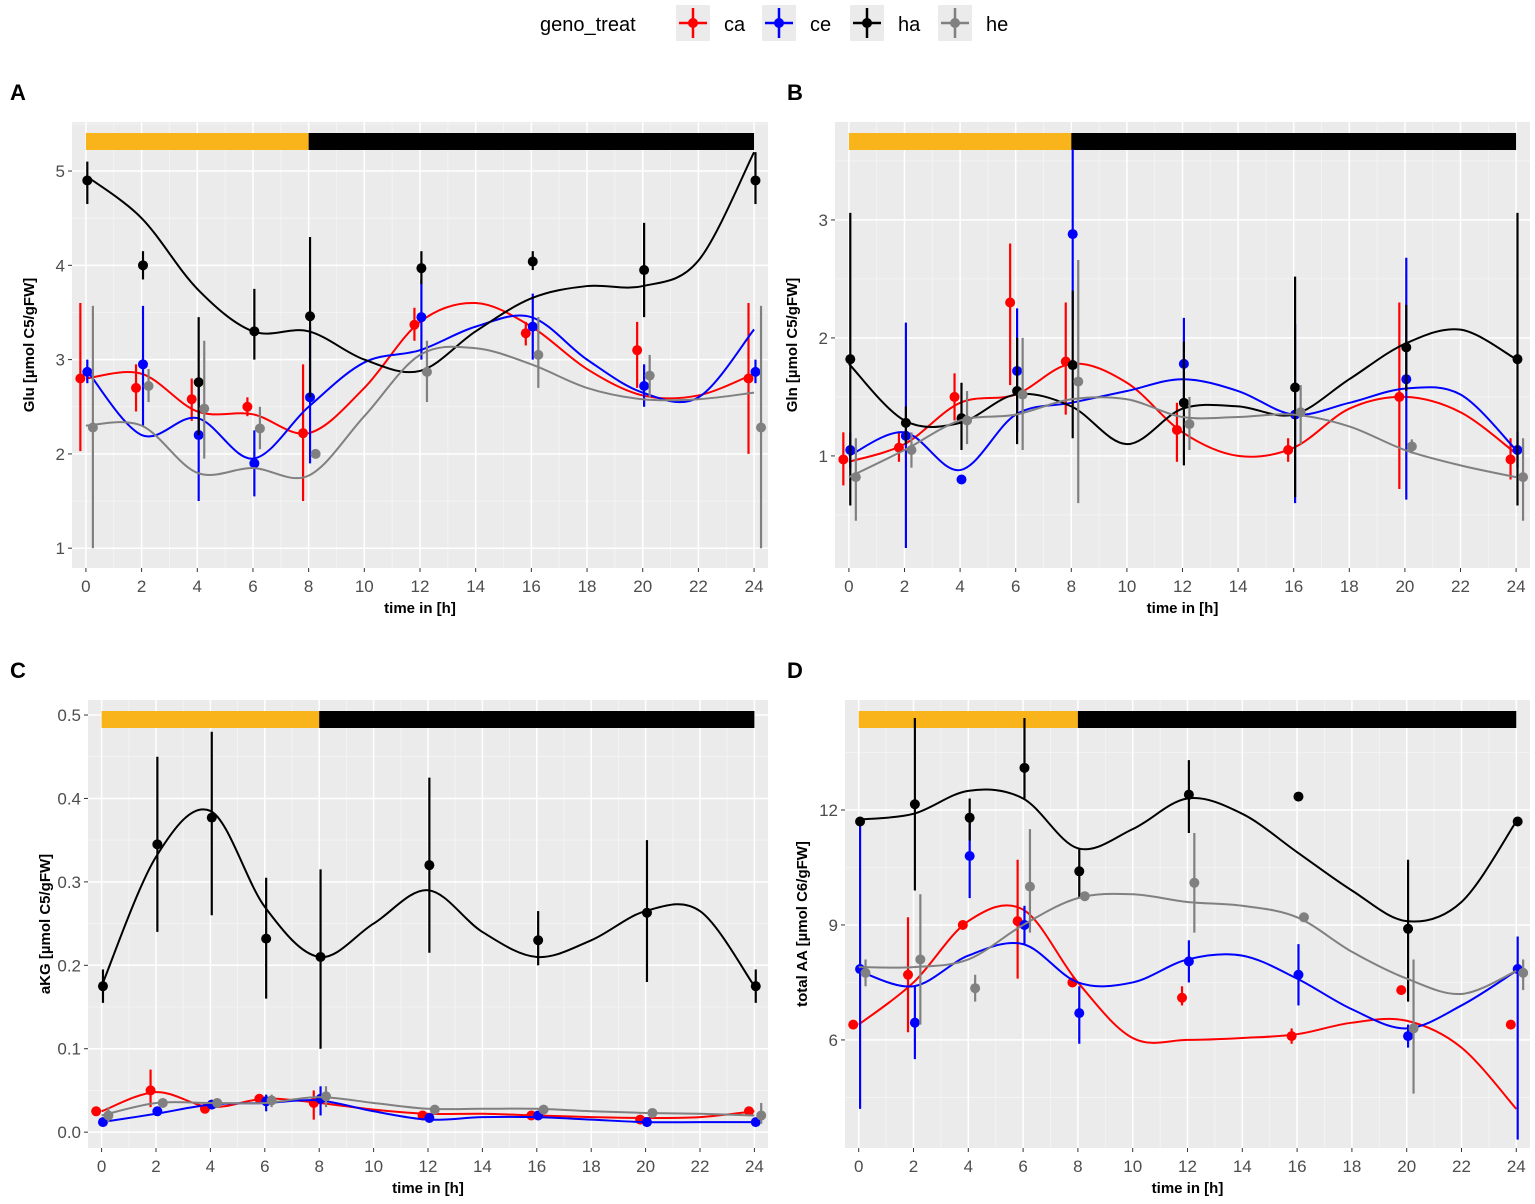 This screenshot has height=1204, width=1535. Describe the element at coordinates (428, 1106) in the screenshot. I see `fit-curve-he` at that location.